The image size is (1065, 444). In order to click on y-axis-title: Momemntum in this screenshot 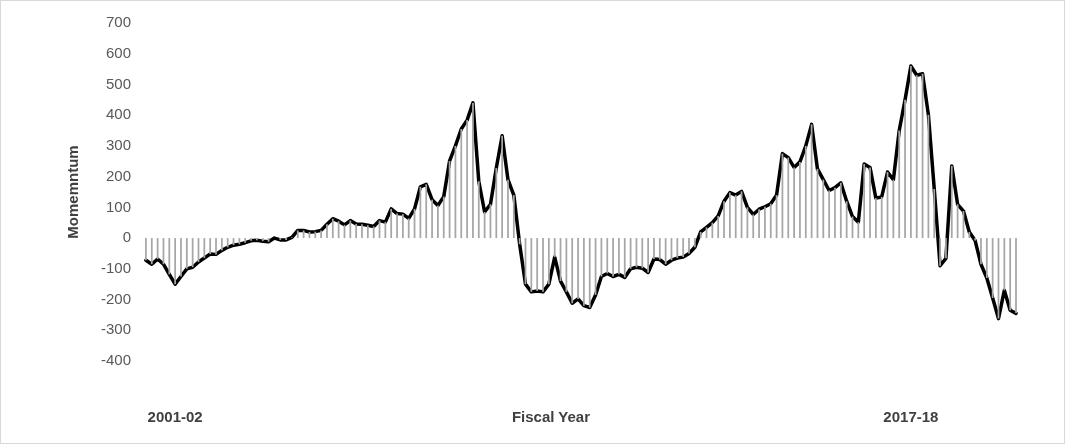, I will do `click(73, 192)`.